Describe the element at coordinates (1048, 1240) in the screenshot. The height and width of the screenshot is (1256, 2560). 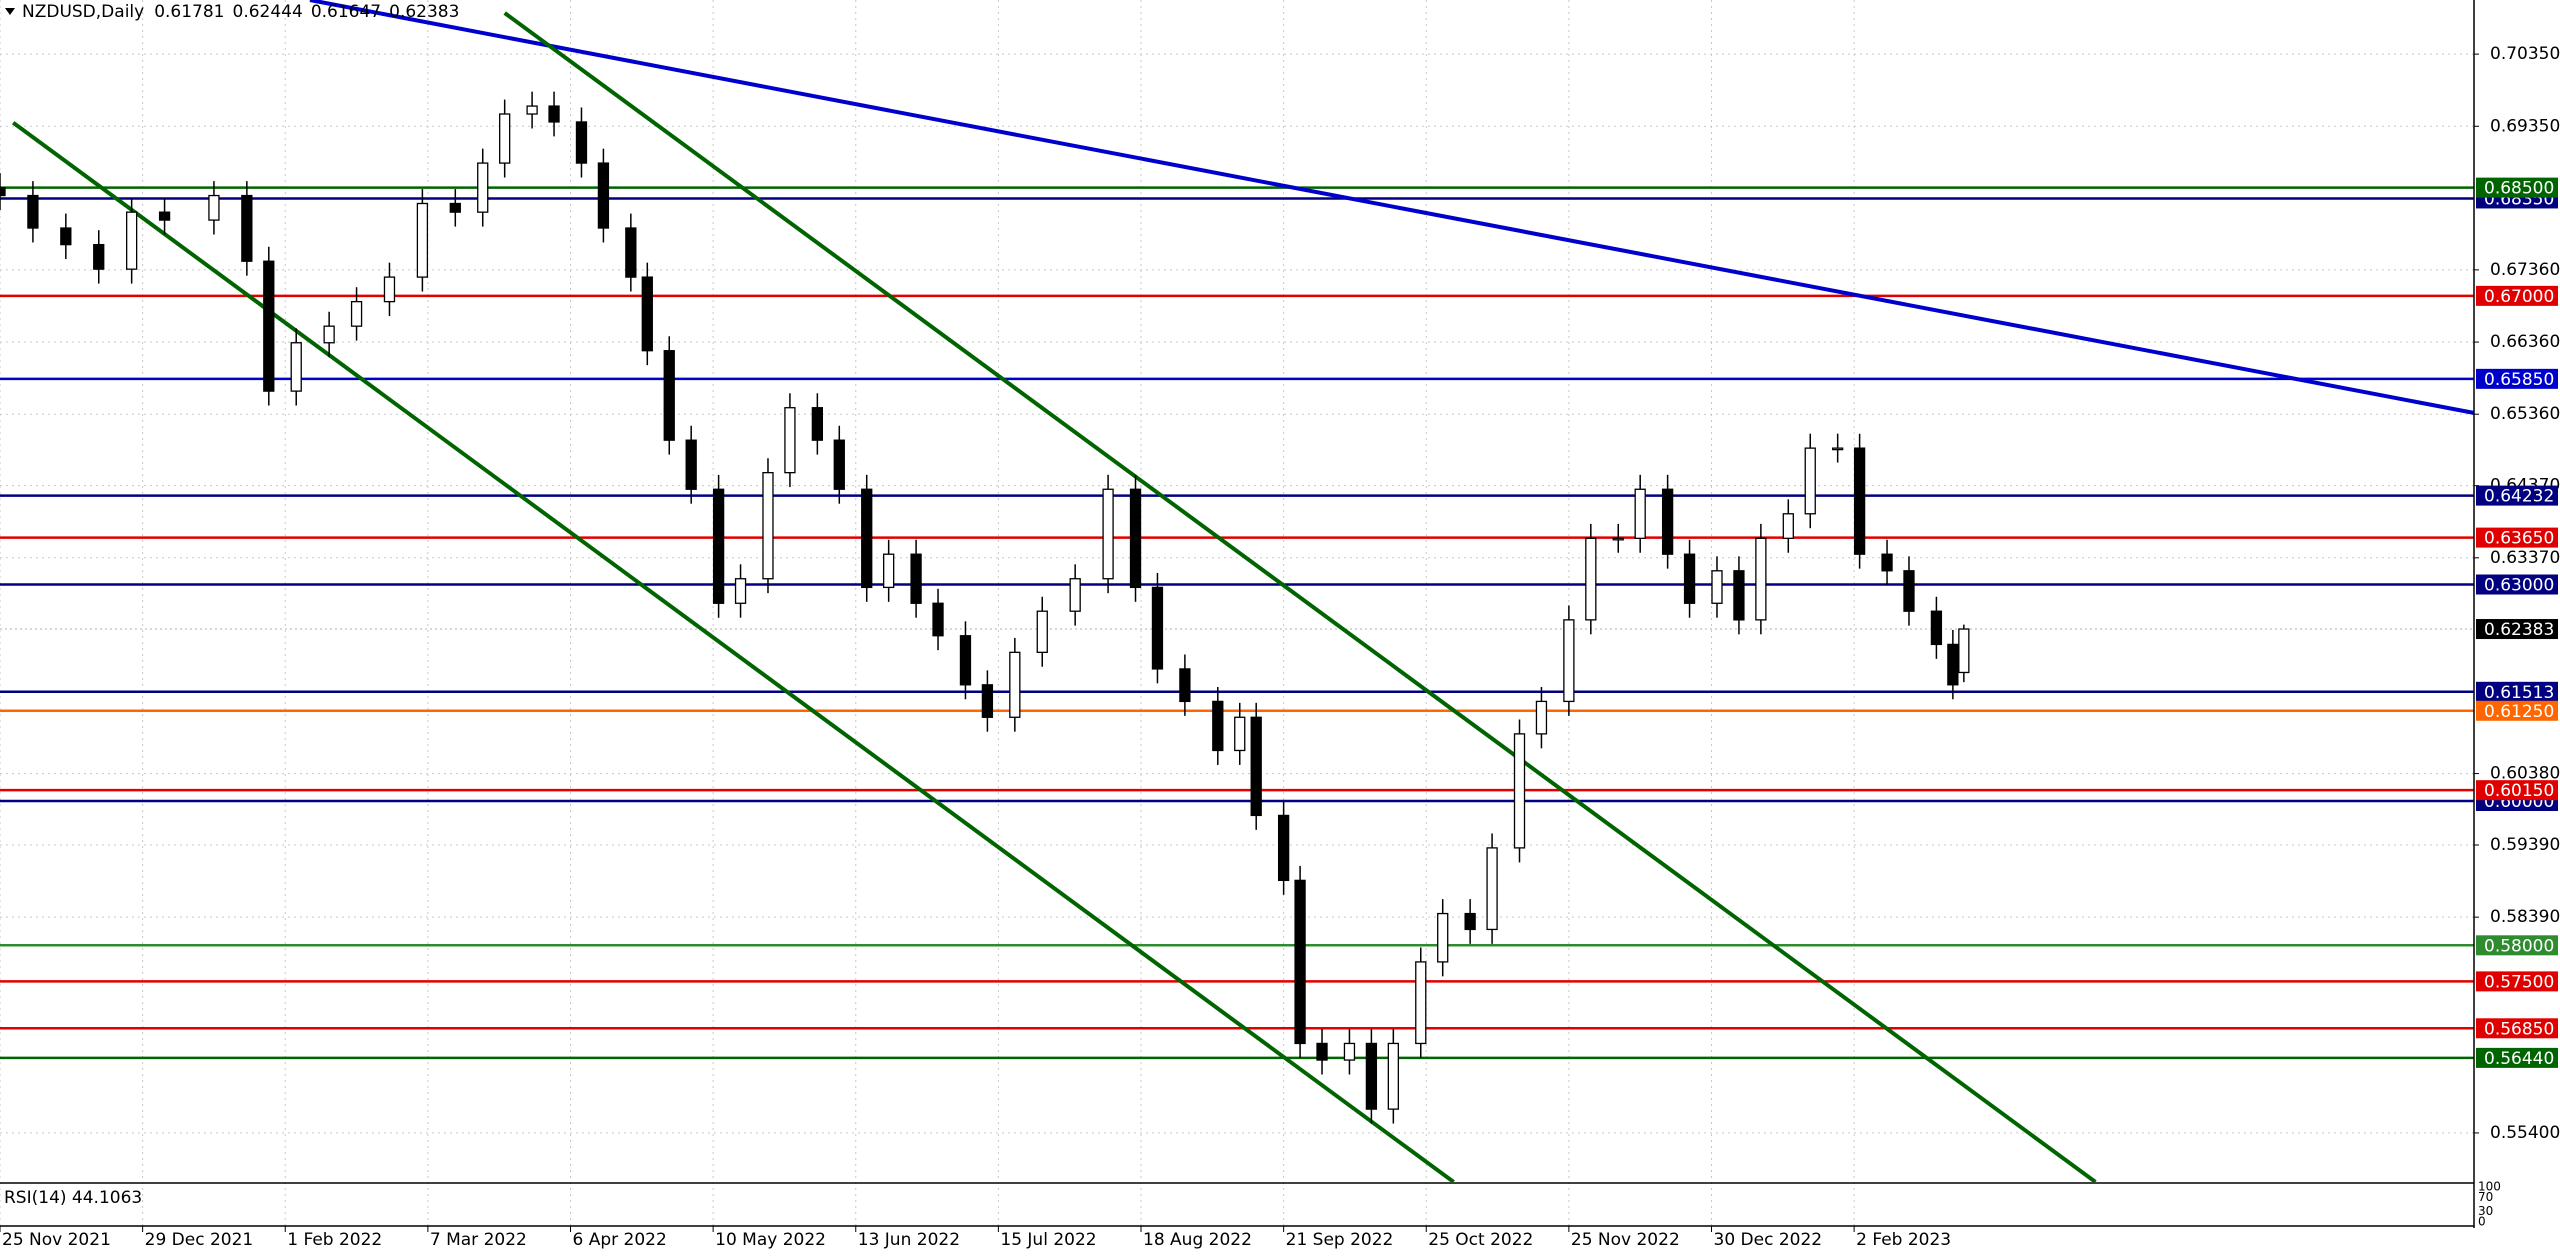
I see `x-tick-label: 15 Jul 2022` at that location.